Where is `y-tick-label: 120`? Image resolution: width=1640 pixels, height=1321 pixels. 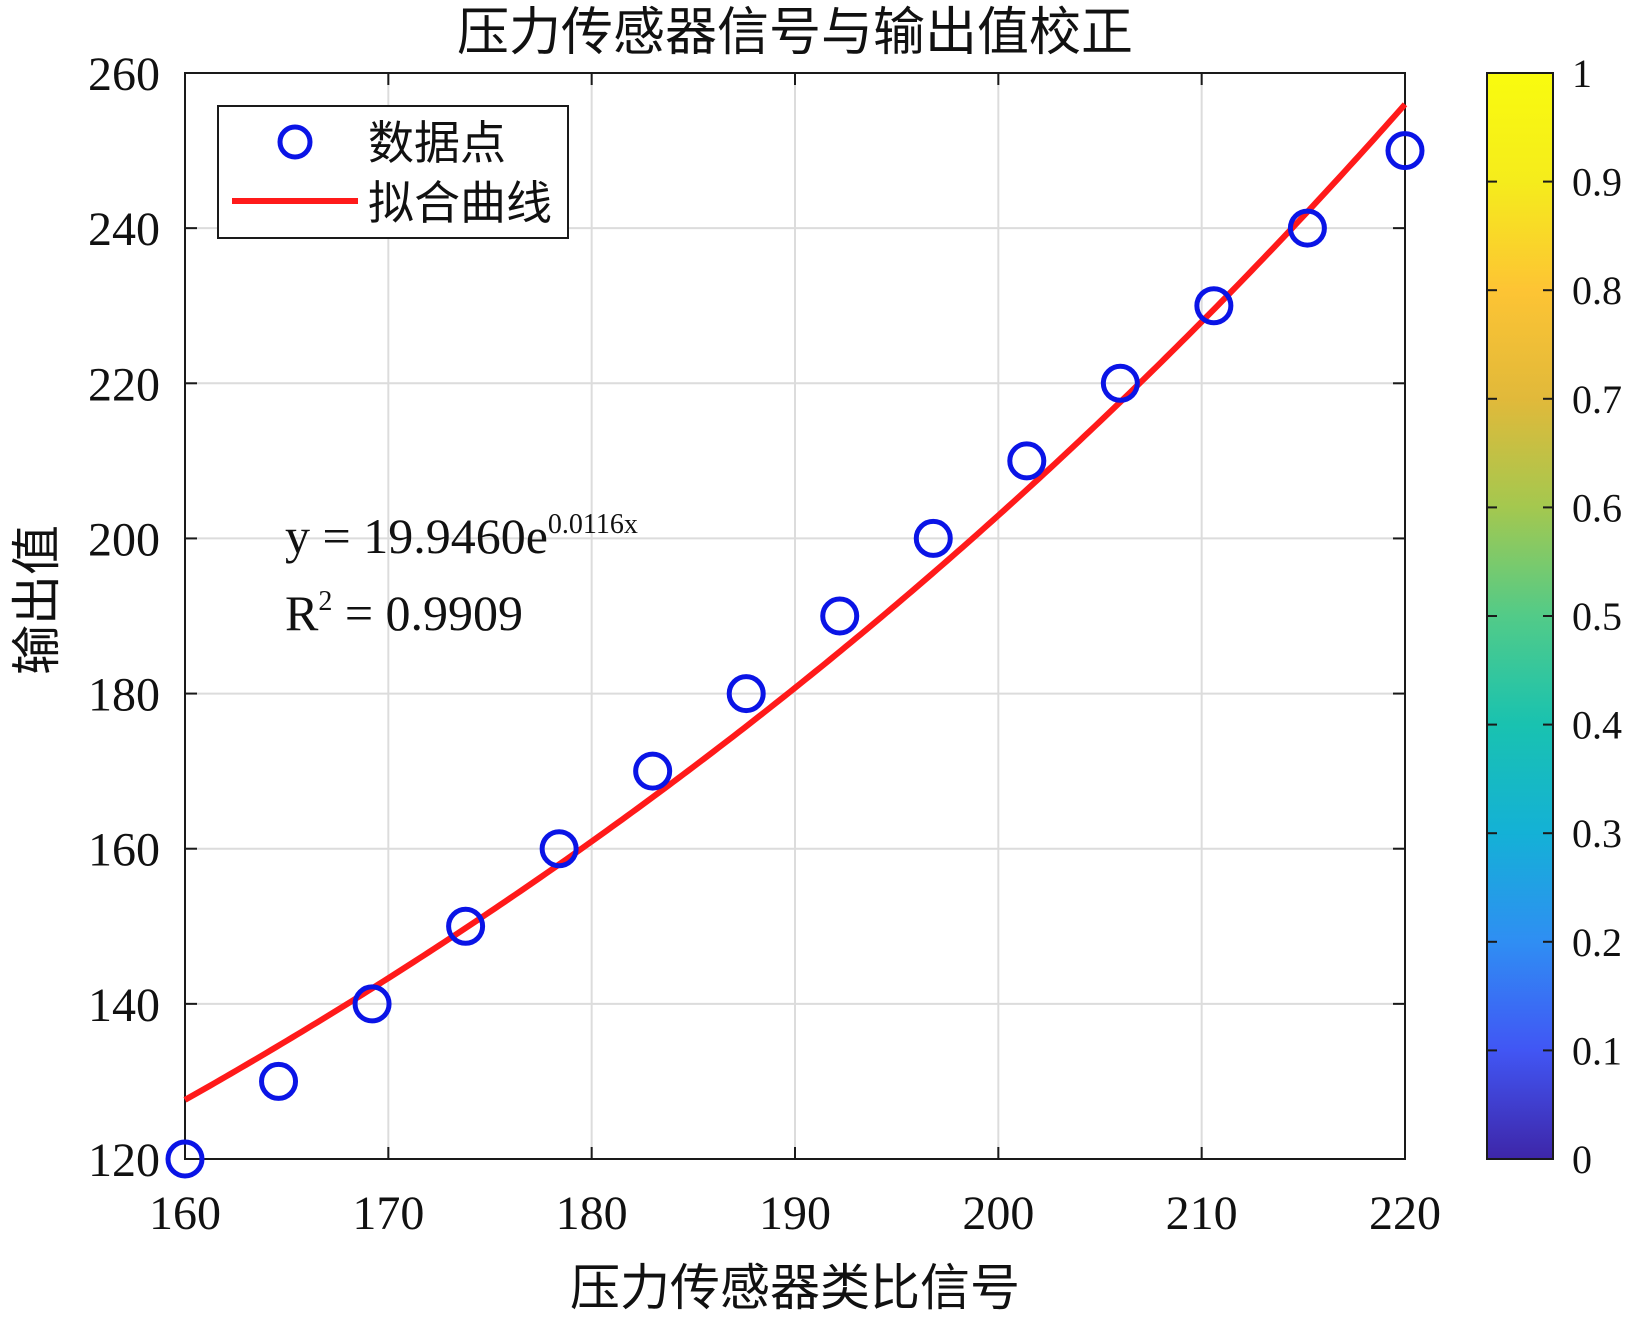 y-tick-label: 120 is located at coordinates (124, 1160).